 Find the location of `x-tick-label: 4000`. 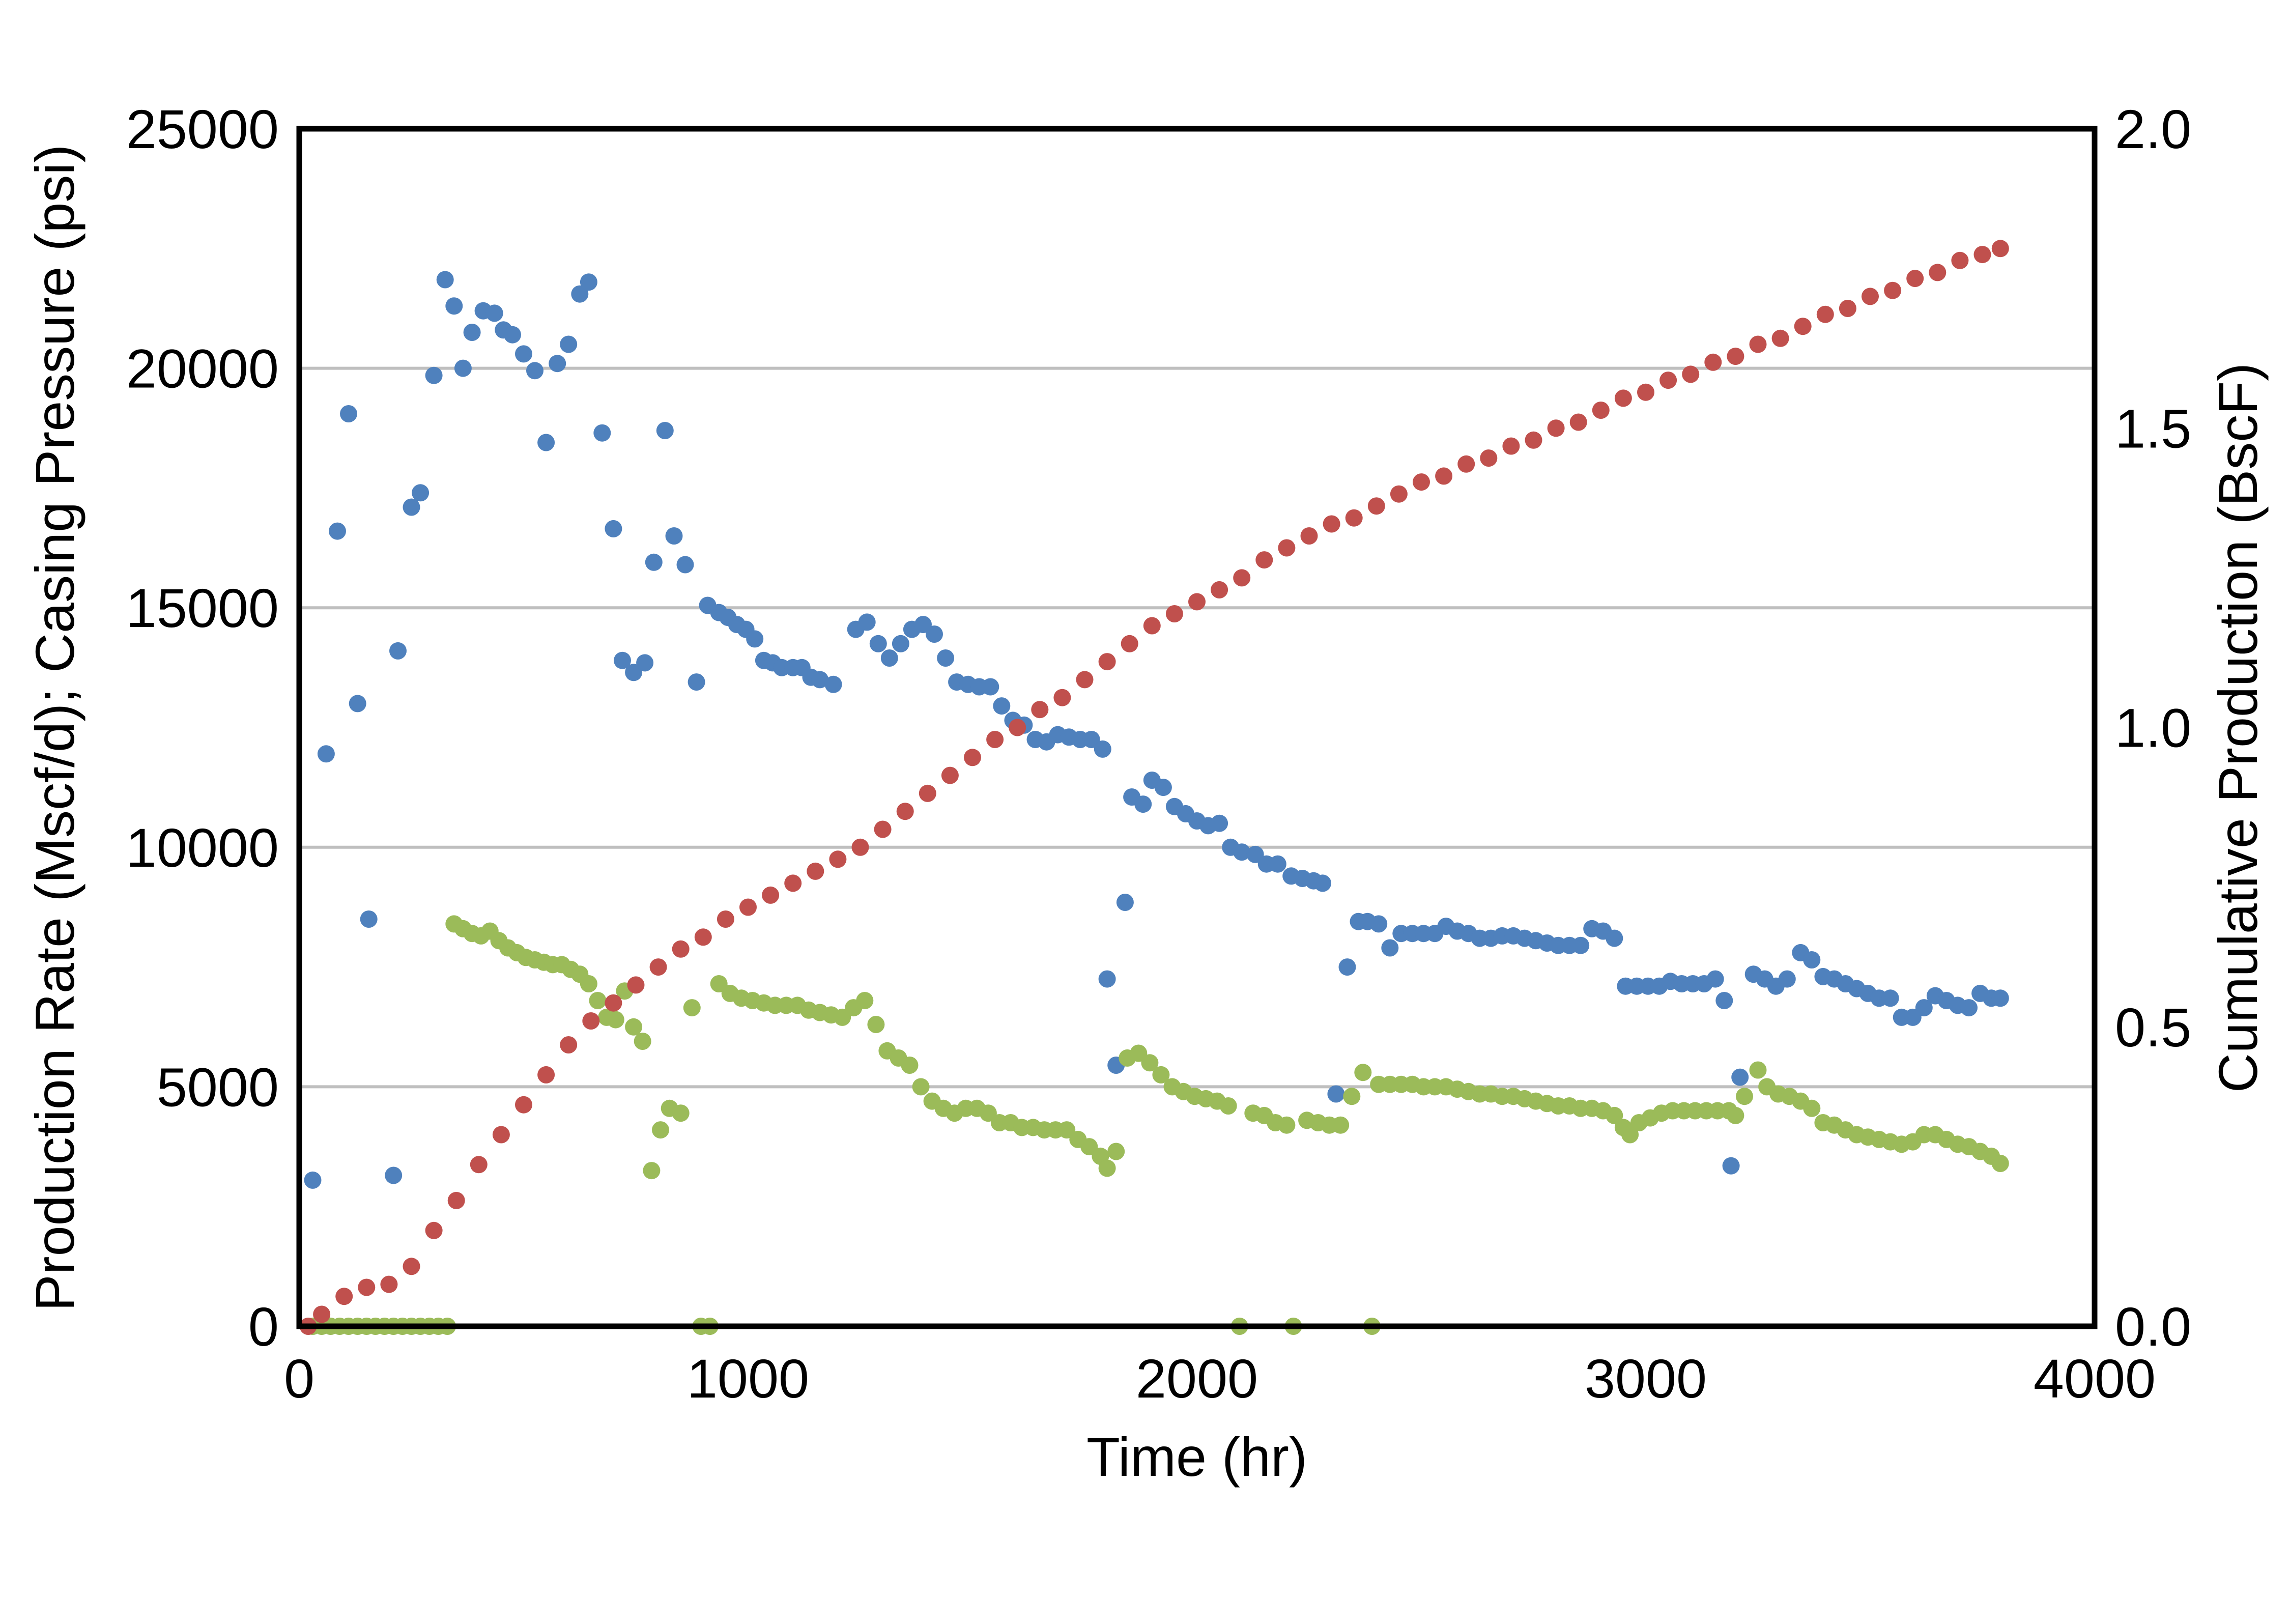

x-tick-label: 4000 is located at coordinates (2095, 1378).